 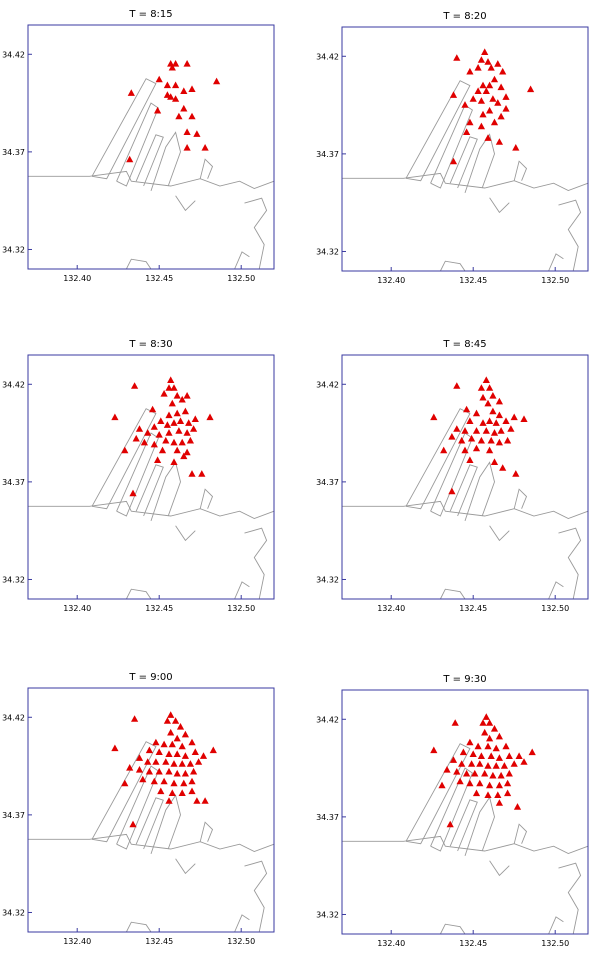 I want to click on y-tick-label: 34.42, so click(x=13, y=54).